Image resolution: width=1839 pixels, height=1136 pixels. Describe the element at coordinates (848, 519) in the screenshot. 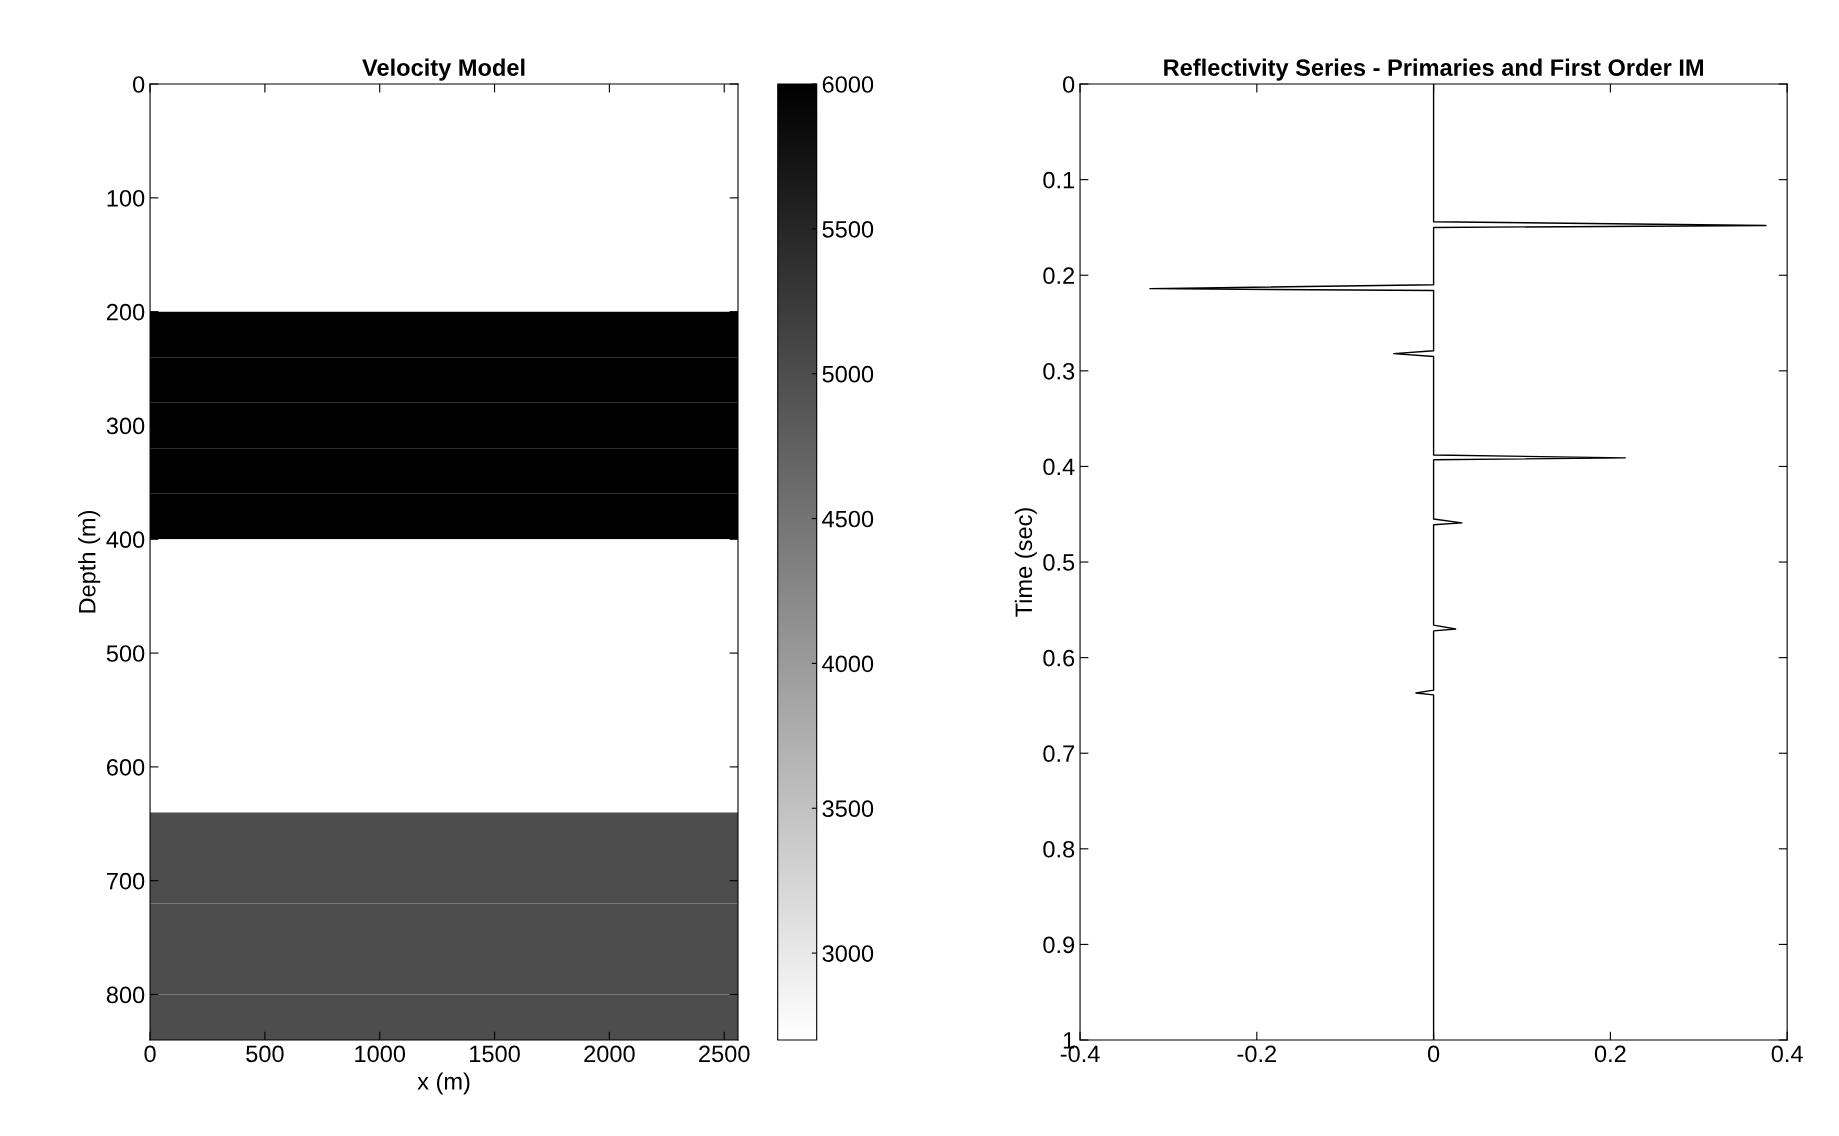

I see `color-bar-label: 4500` at that location.